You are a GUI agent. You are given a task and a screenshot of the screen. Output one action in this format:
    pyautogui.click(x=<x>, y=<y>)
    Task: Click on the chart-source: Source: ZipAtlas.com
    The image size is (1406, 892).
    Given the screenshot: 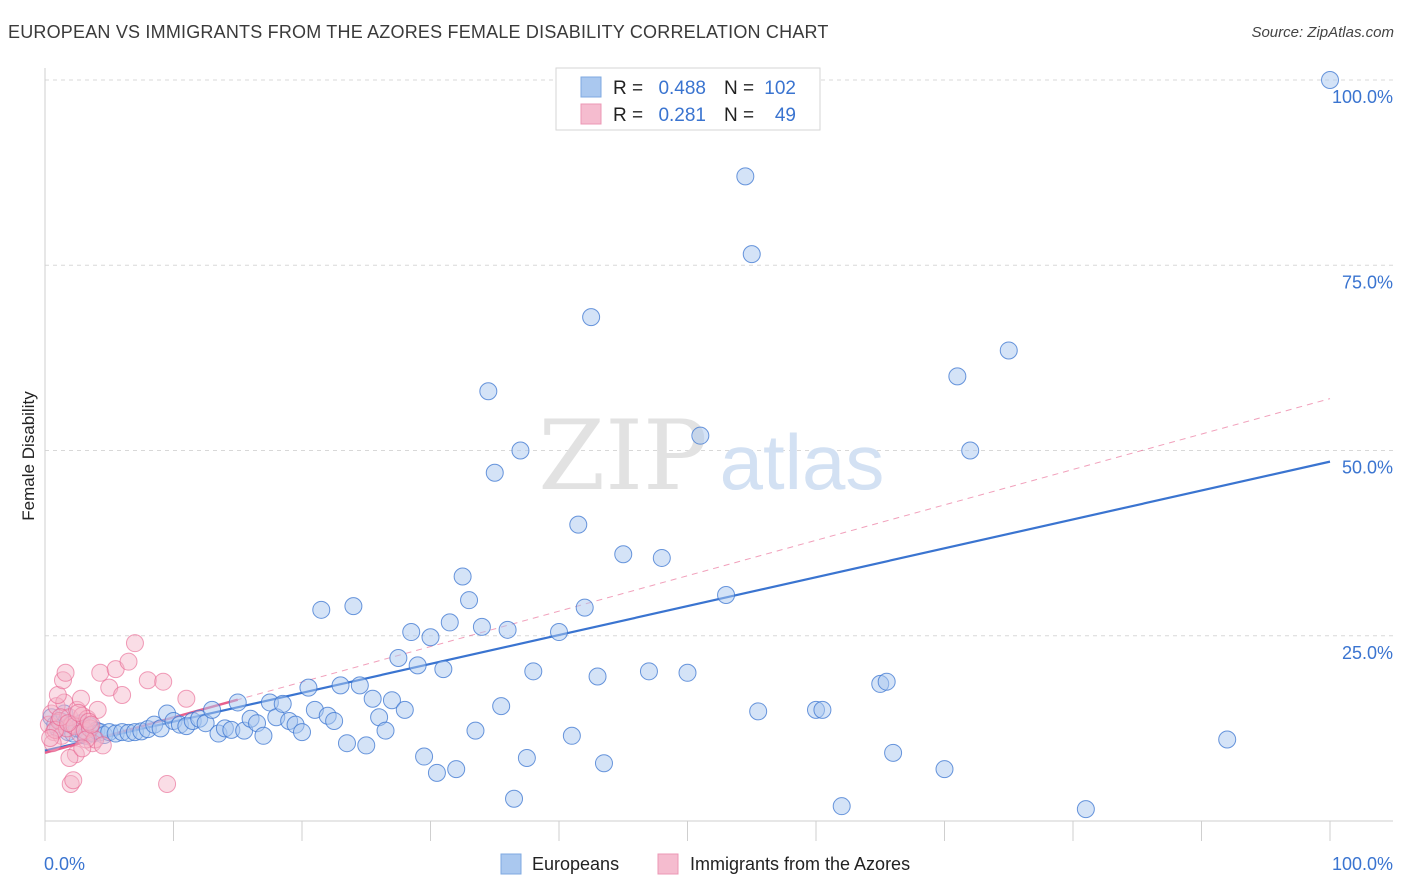 What is the action you would take?
    pyautogui.click(x=1322, y=32)
    